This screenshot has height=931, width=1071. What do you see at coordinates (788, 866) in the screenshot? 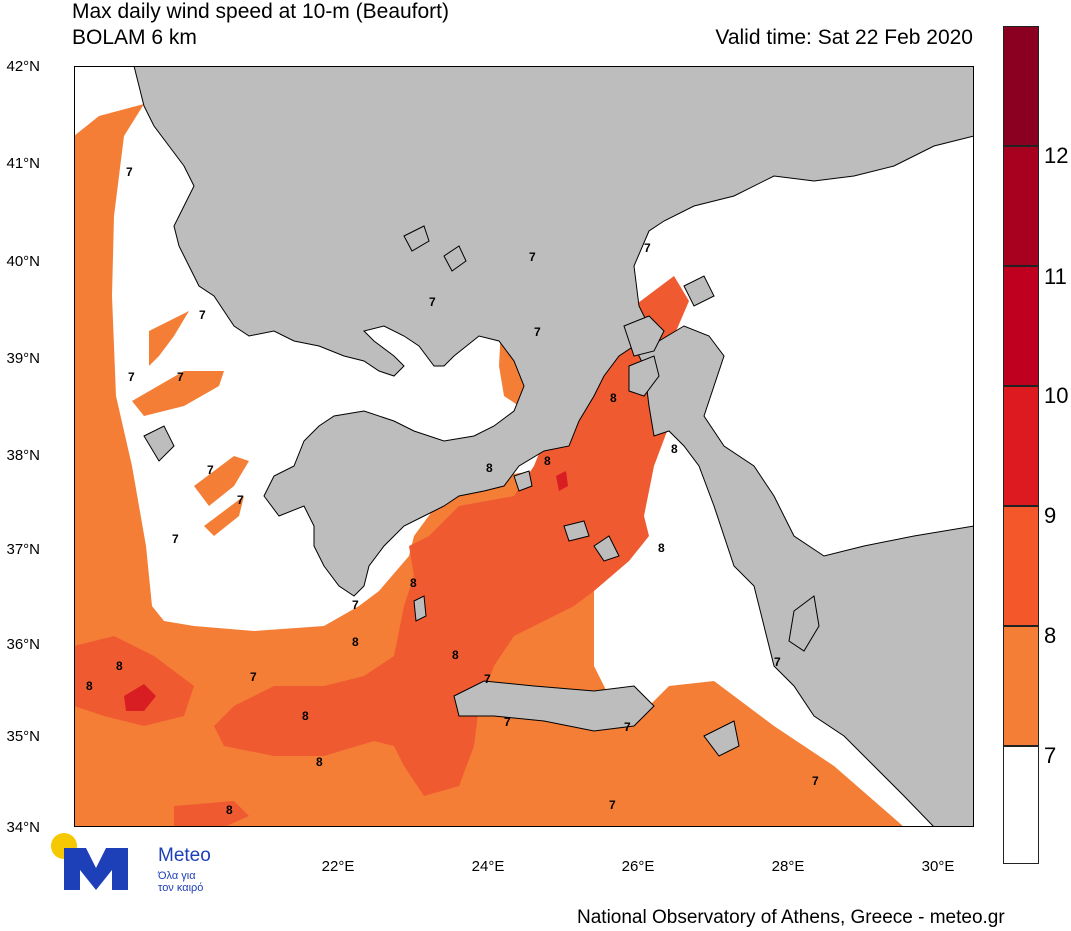
I see `lon-label: 28°E` at bounding box center [788, 866].